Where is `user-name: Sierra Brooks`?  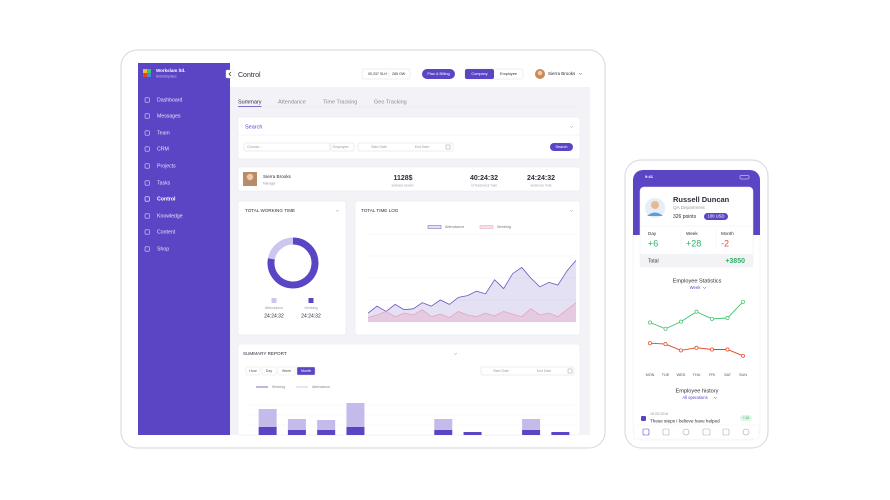
user-name: Sierra Brooks is located at coordinates (562, 73).